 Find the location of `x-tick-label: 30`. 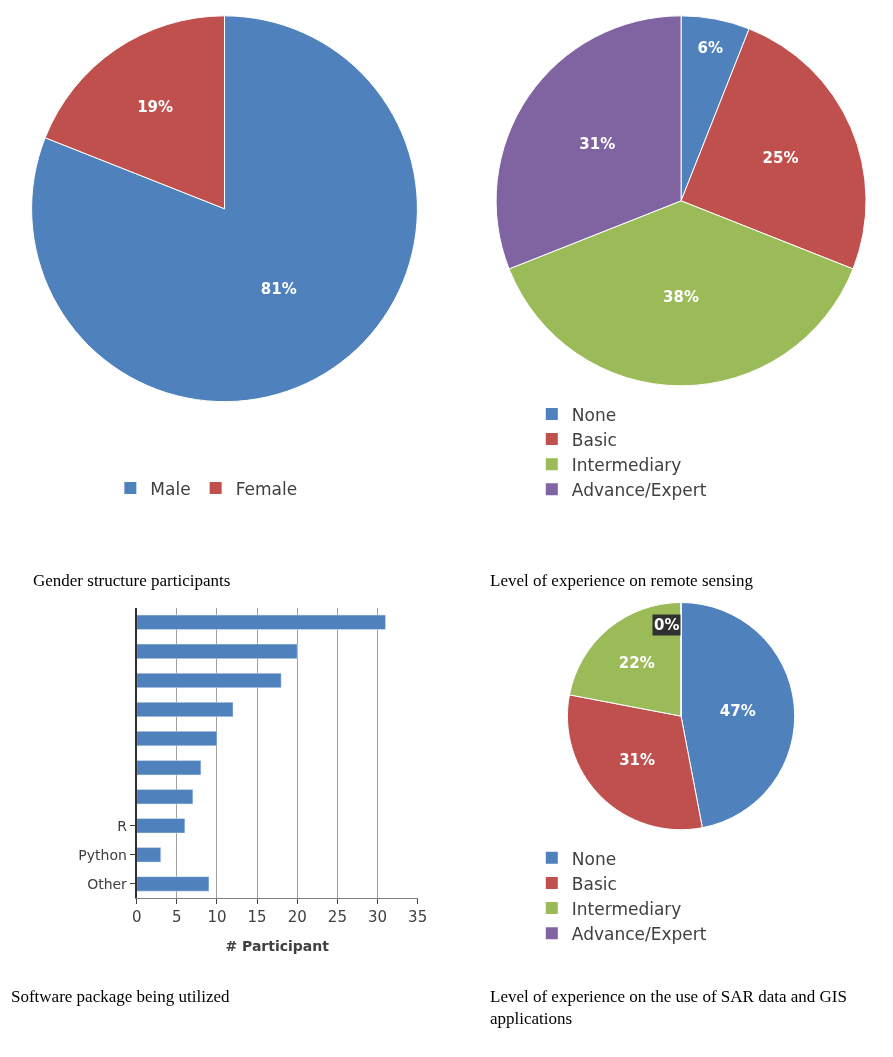

x-tick-label: 30 is located at coordinates (377, 917).